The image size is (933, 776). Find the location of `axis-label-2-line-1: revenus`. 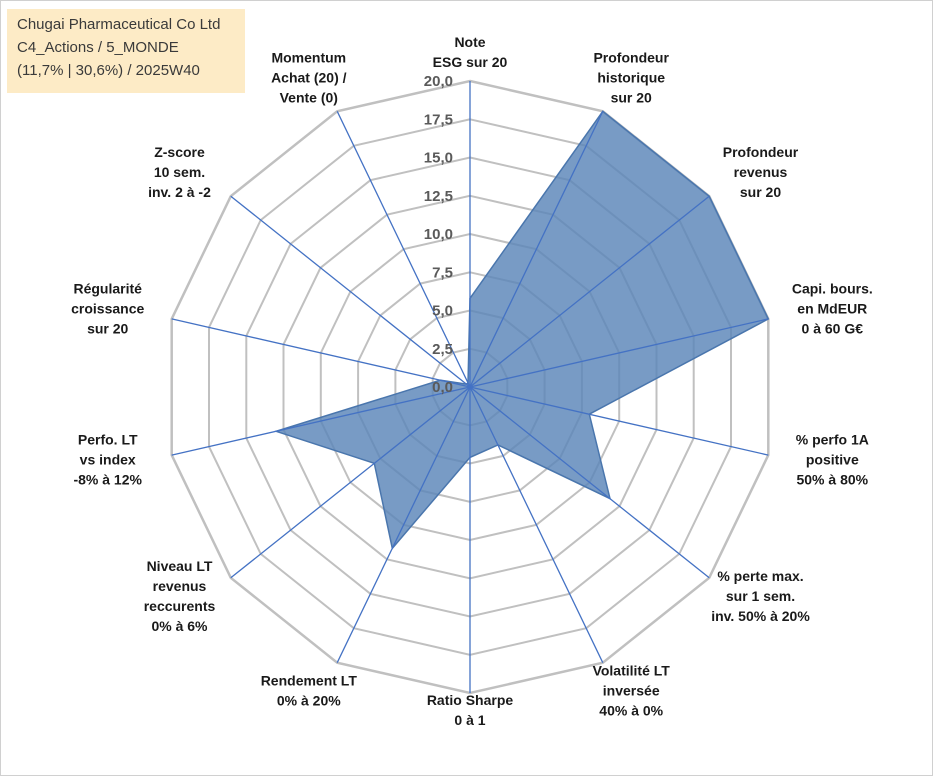

axis-label-2-line-1: revenus is located at coordinates (761, 172).